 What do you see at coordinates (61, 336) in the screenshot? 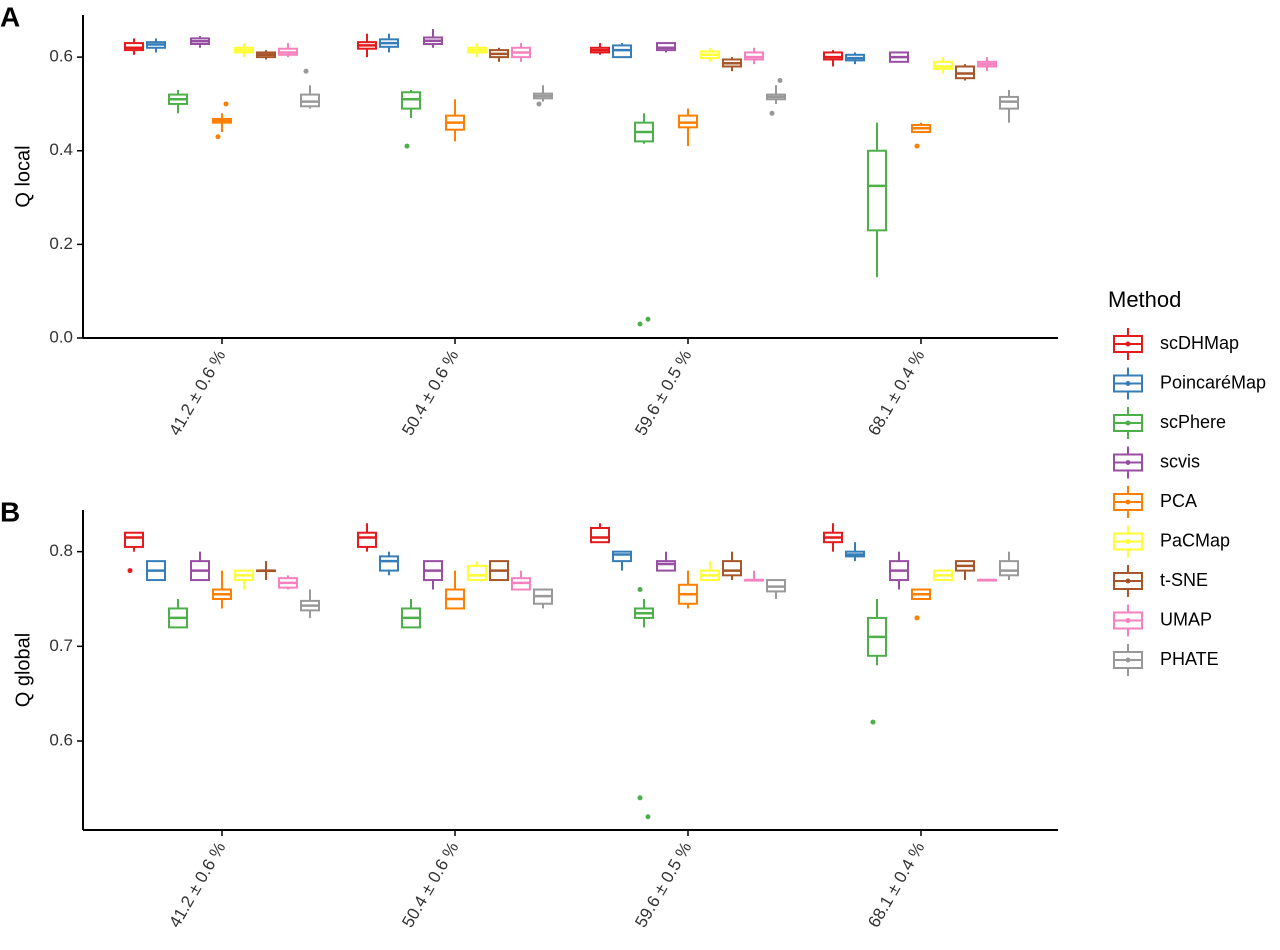
I see `y-tick-label: 0.0` at bounding box center [61, 336].